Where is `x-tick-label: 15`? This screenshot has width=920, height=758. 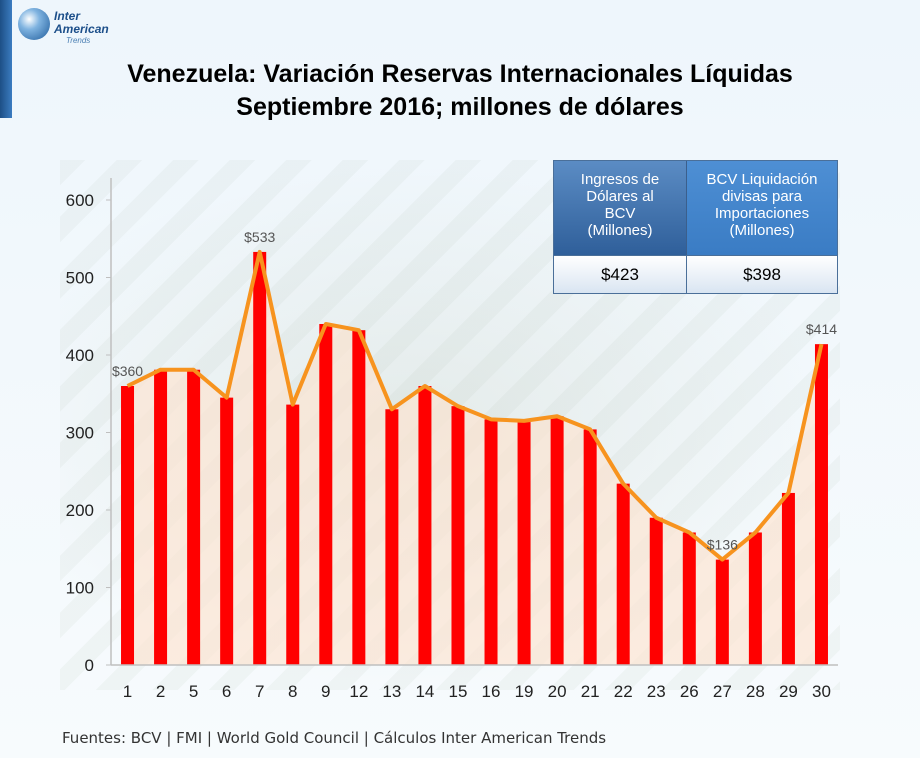
x-tick-label: 15 is located at coordinates (458, 691).